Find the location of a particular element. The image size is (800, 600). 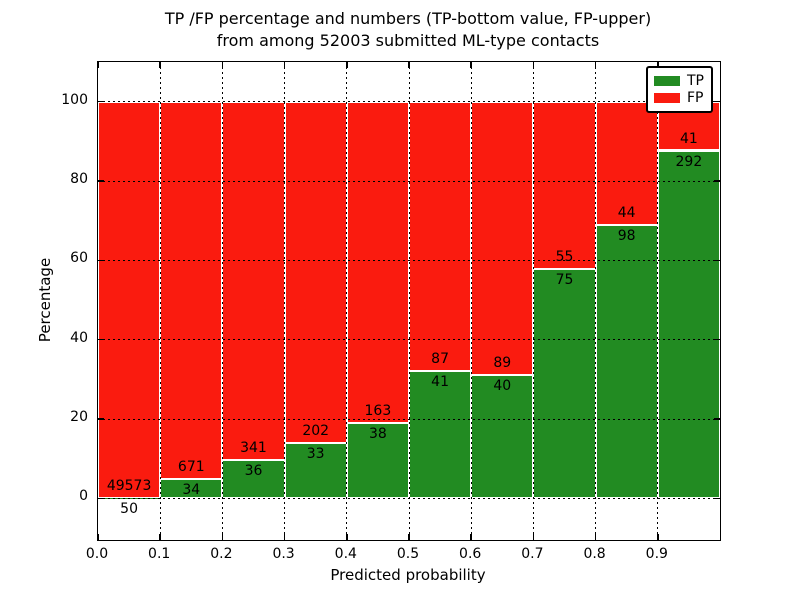

fp-count-label: 671 is located at coordinates (191, 467).